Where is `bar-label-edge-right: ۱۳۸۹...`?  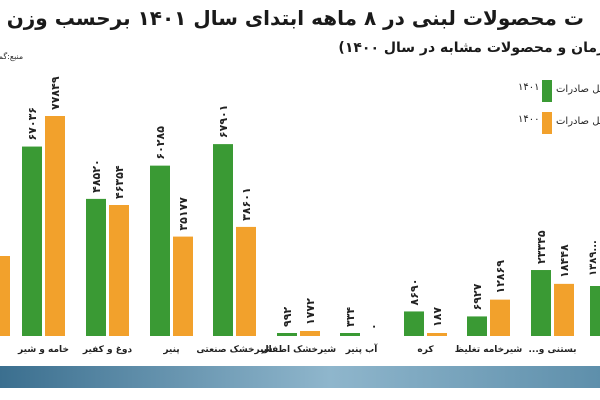 bar-label-edge-right: ۱۳۸۹... is located at coordinates (593, 258).